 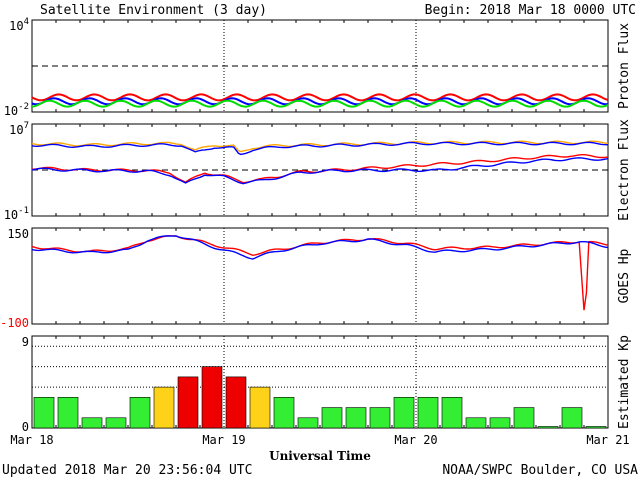 I want to click on y-tick-bottom: 10⁻², so click(x=16, y=110).